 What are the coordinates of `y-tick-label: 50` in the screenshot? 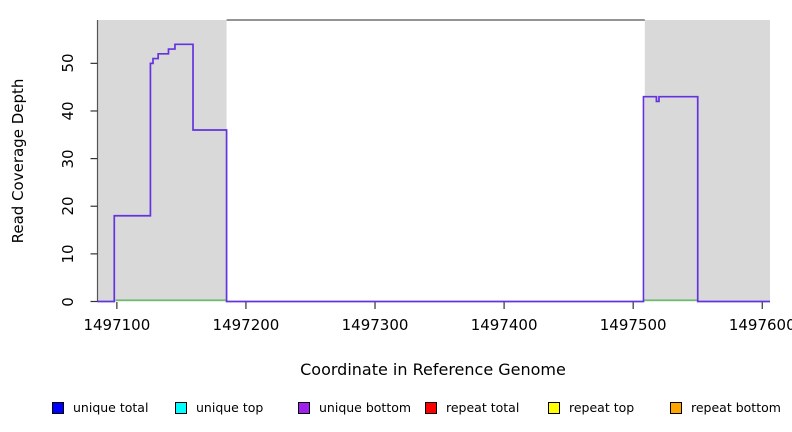 It's located at (68, 63).